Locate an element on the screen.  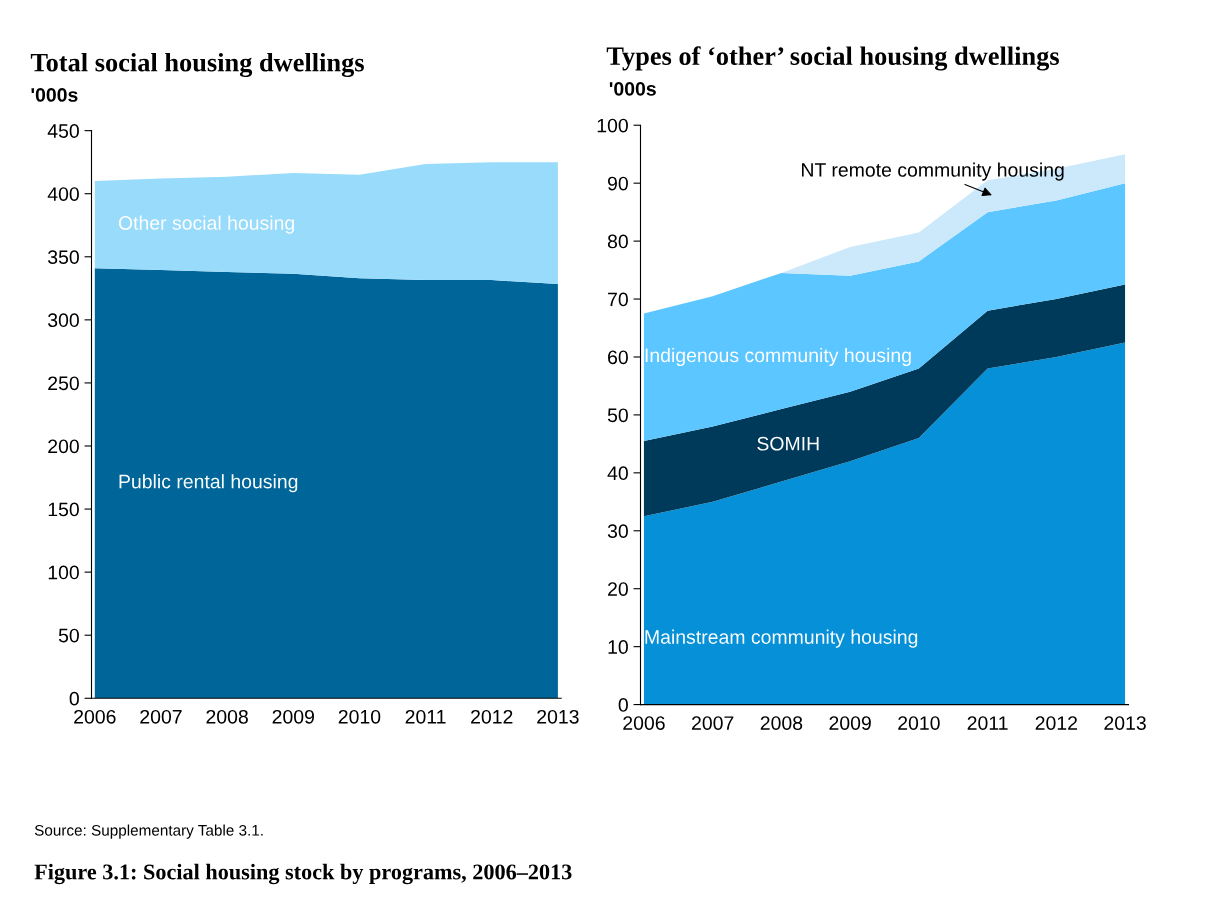
y-tick-label: 40 is located at coordinates (617, 473).